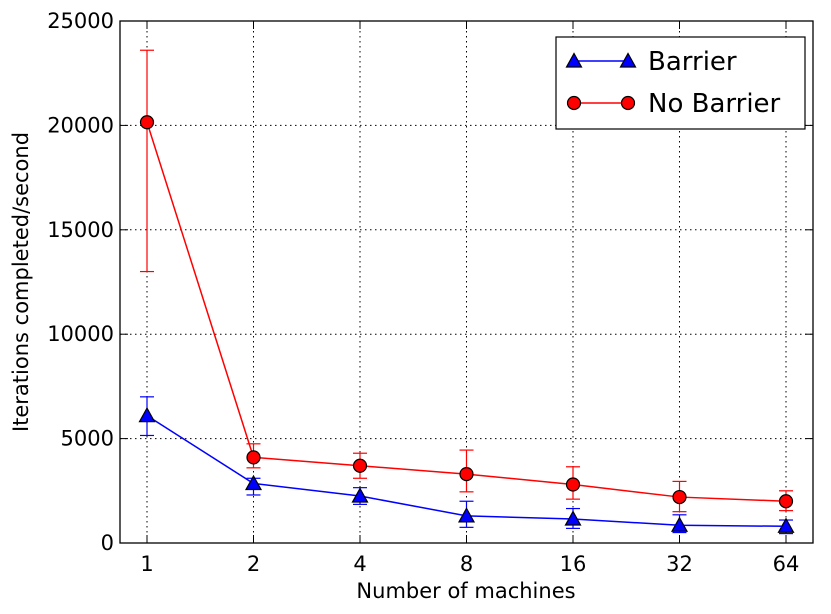 Image resolution: width=831 pixels, height=614 pixels. I want to click on legend-label: No Barrier, so click(714, 104).